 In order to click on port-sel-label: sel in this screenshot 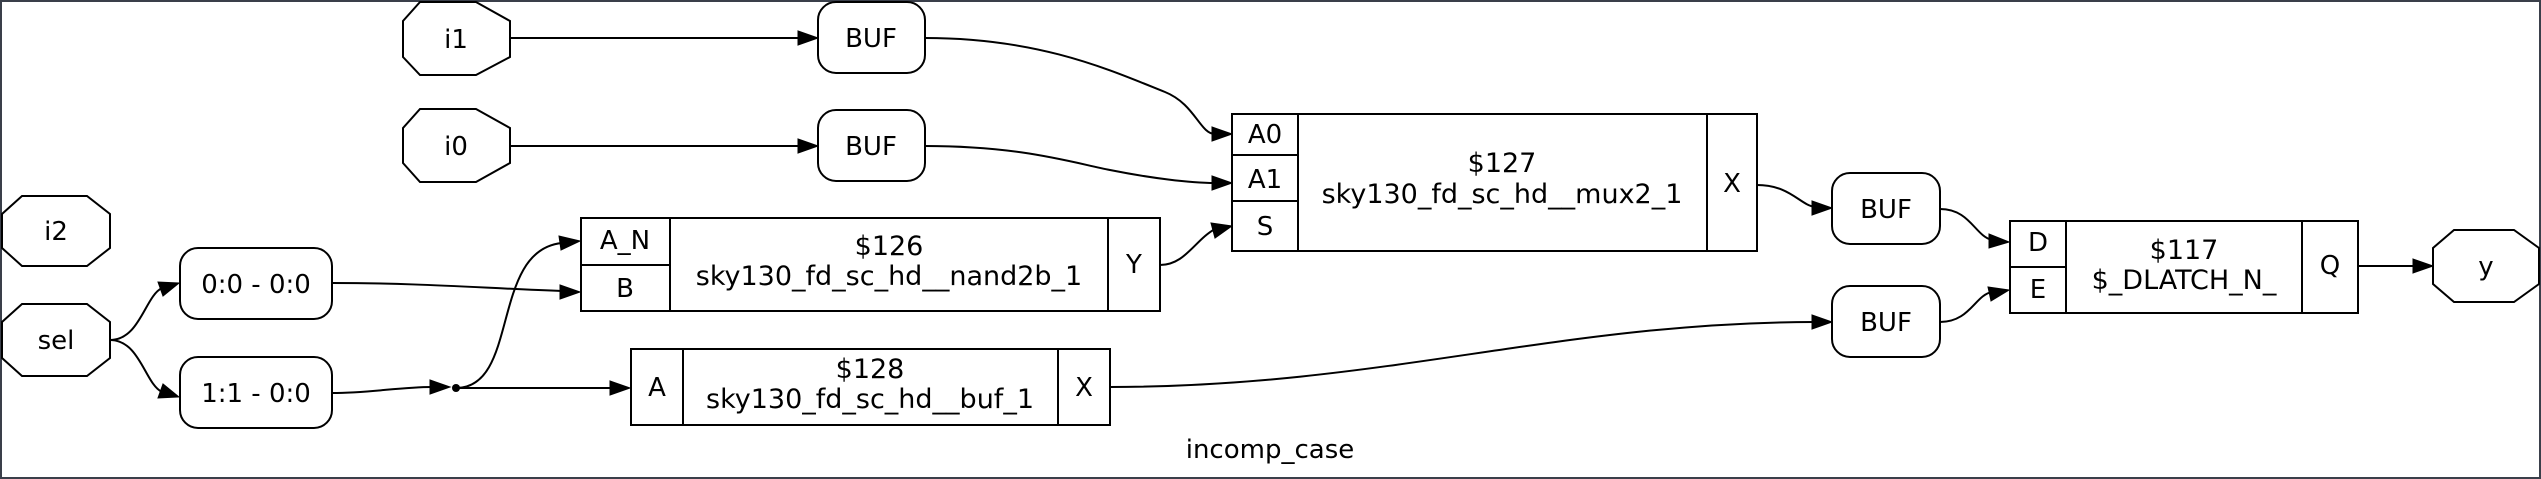, I will do `click(56, 341)`.